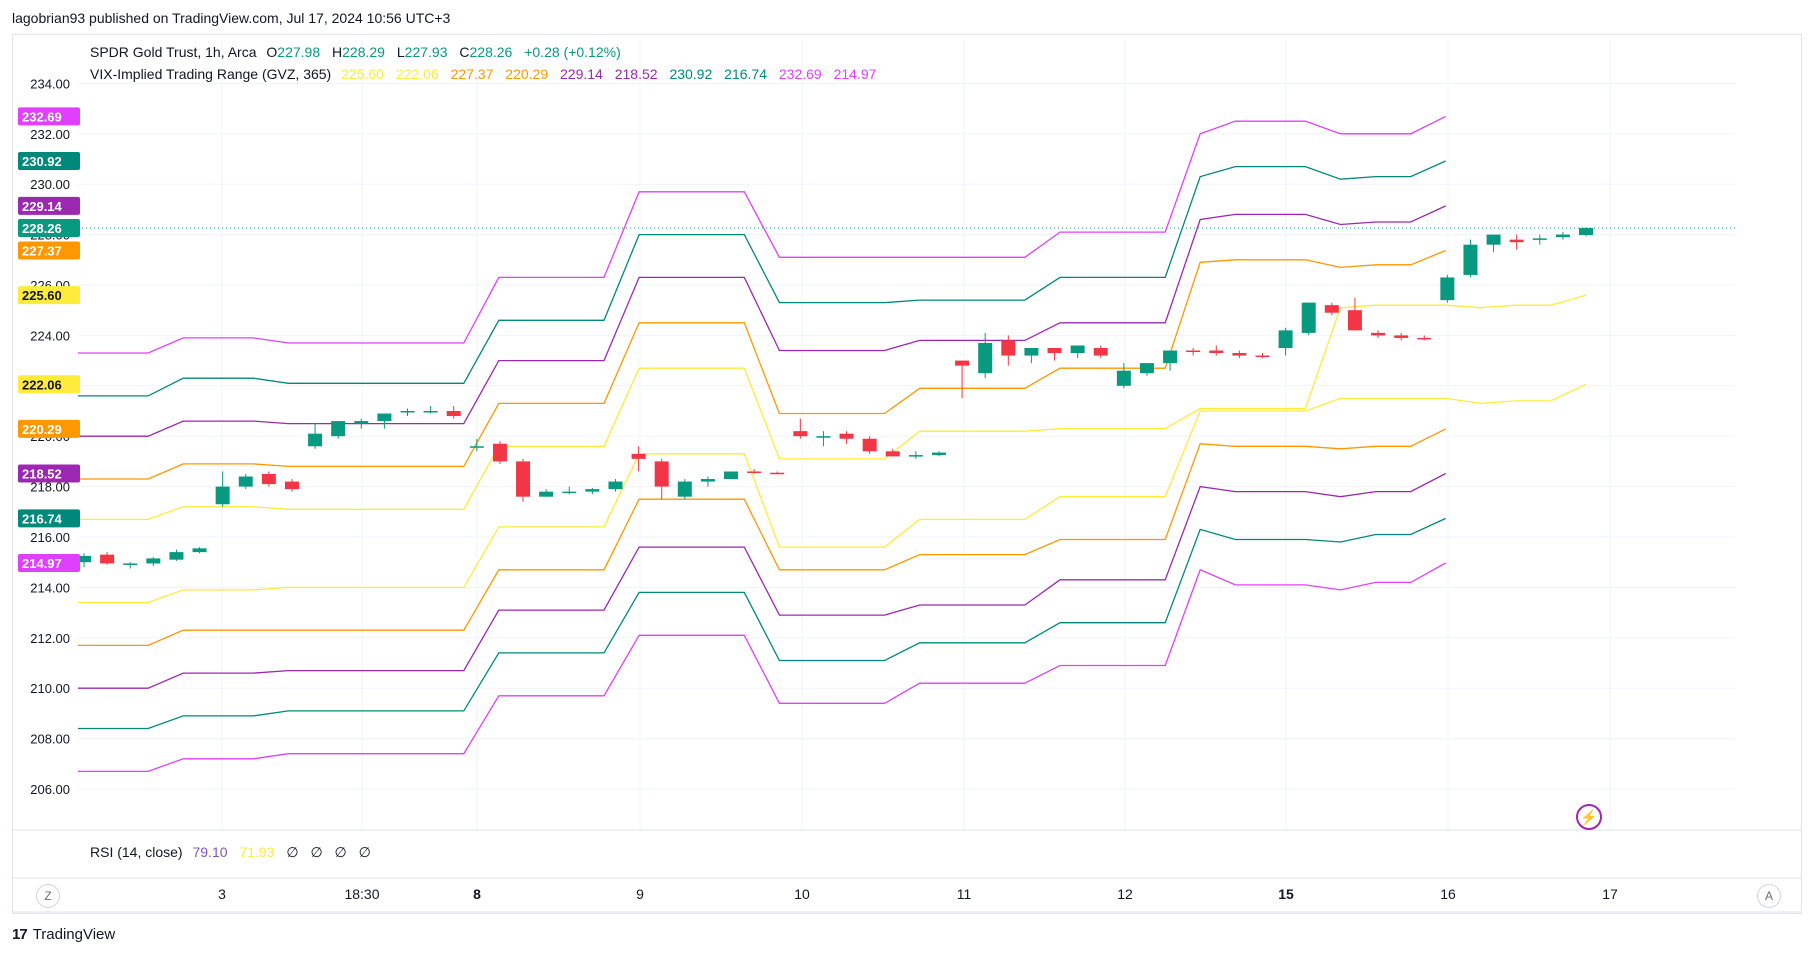  What do you see at coordinates (1589, 817) in the screenshot?
I see `lightning-icon: ⚡` at bounding box center [1589, 817].